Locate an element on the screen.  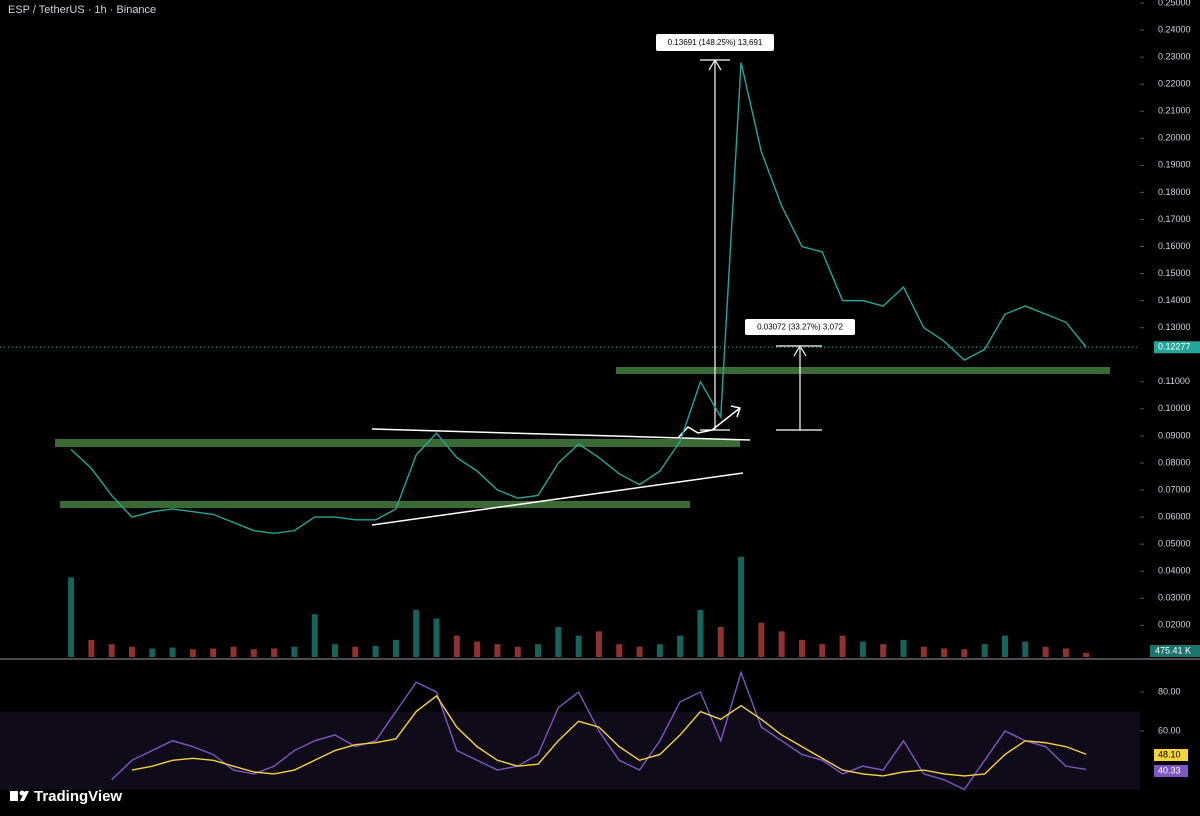
y-tick-label: 0.08000 is located at coordinates (1174, 462).